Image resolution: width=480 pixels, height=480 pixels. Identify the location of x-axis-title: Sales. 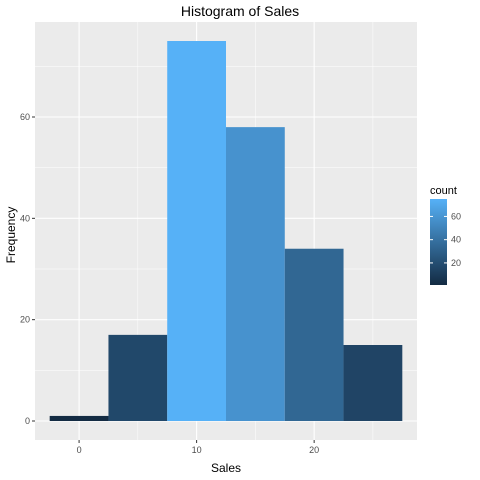
(226, 468).